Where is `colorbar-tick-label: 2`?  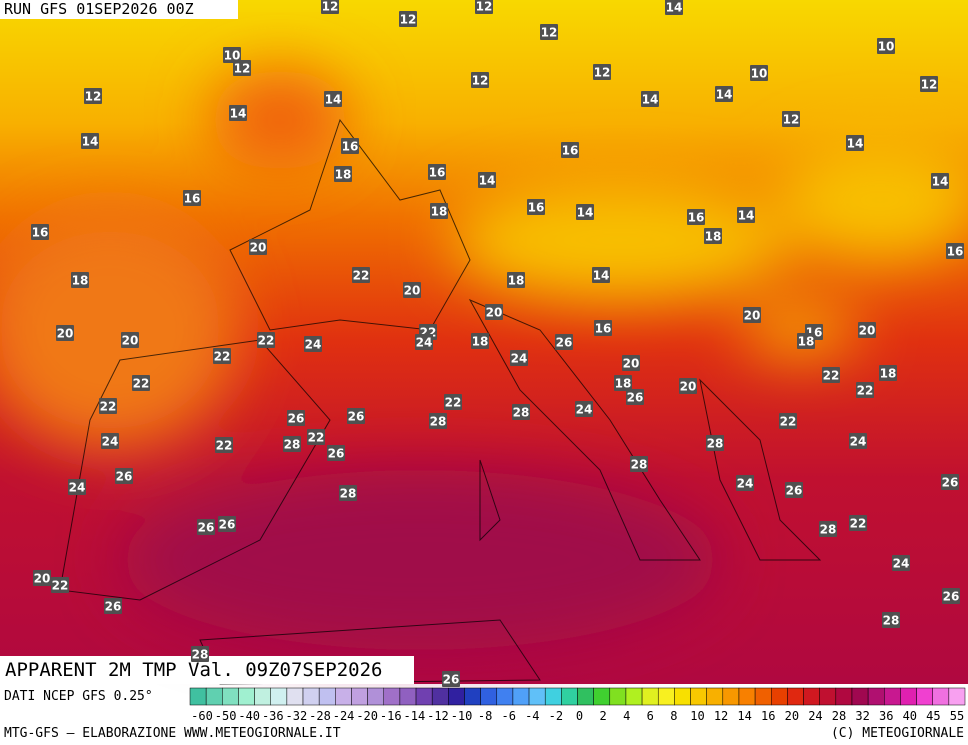
colorbar-tick-label: 2 is located at coordinates (602, 716).